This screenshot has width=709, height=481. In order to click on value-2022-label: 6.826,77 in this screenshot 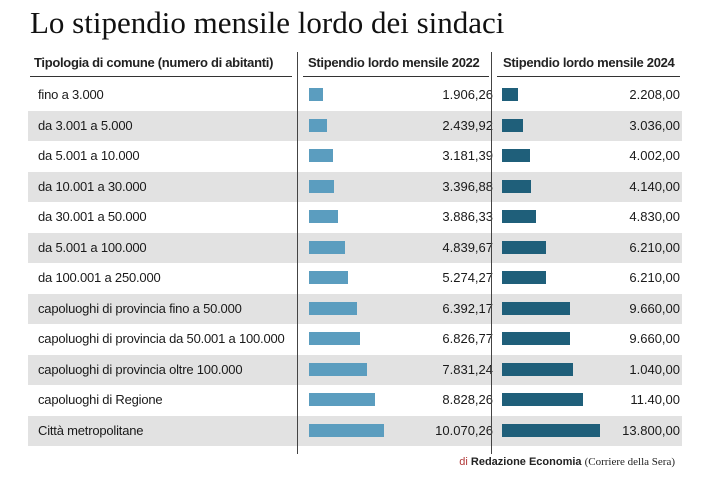, I will do `click(467, 338)`.